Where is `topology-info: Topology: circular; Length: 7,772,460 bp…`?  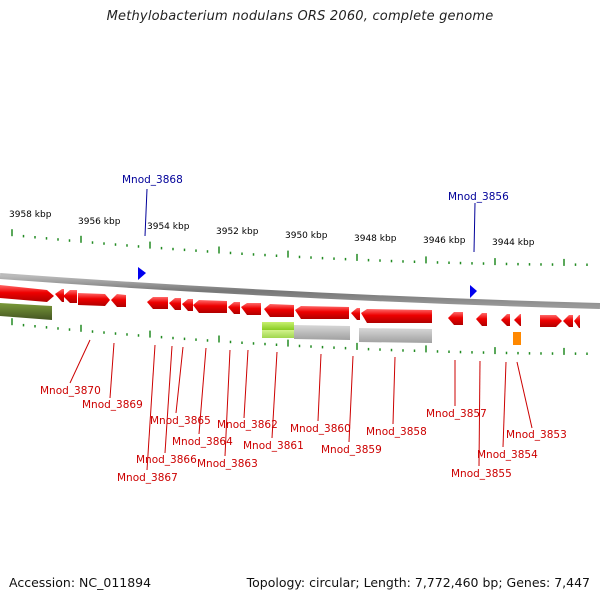
topology-info: Topology: circular; Length: 7,772,460 bp… is located at coordinates (418, 582).